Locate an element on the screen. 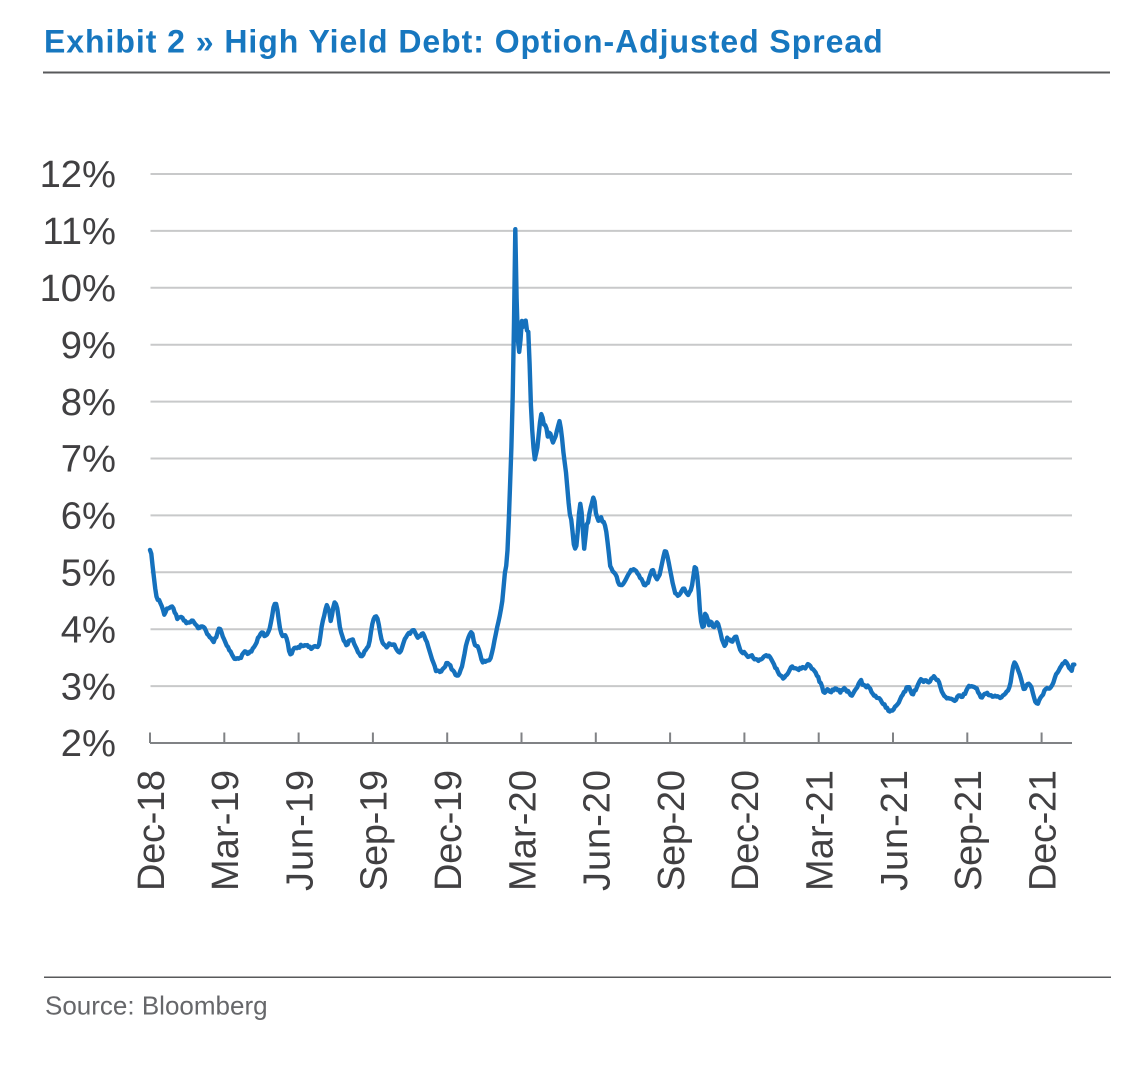 The height and width of the screenshot is (1069, 1148). svg-text: Mar-20 is located at coordinates (523, 830).